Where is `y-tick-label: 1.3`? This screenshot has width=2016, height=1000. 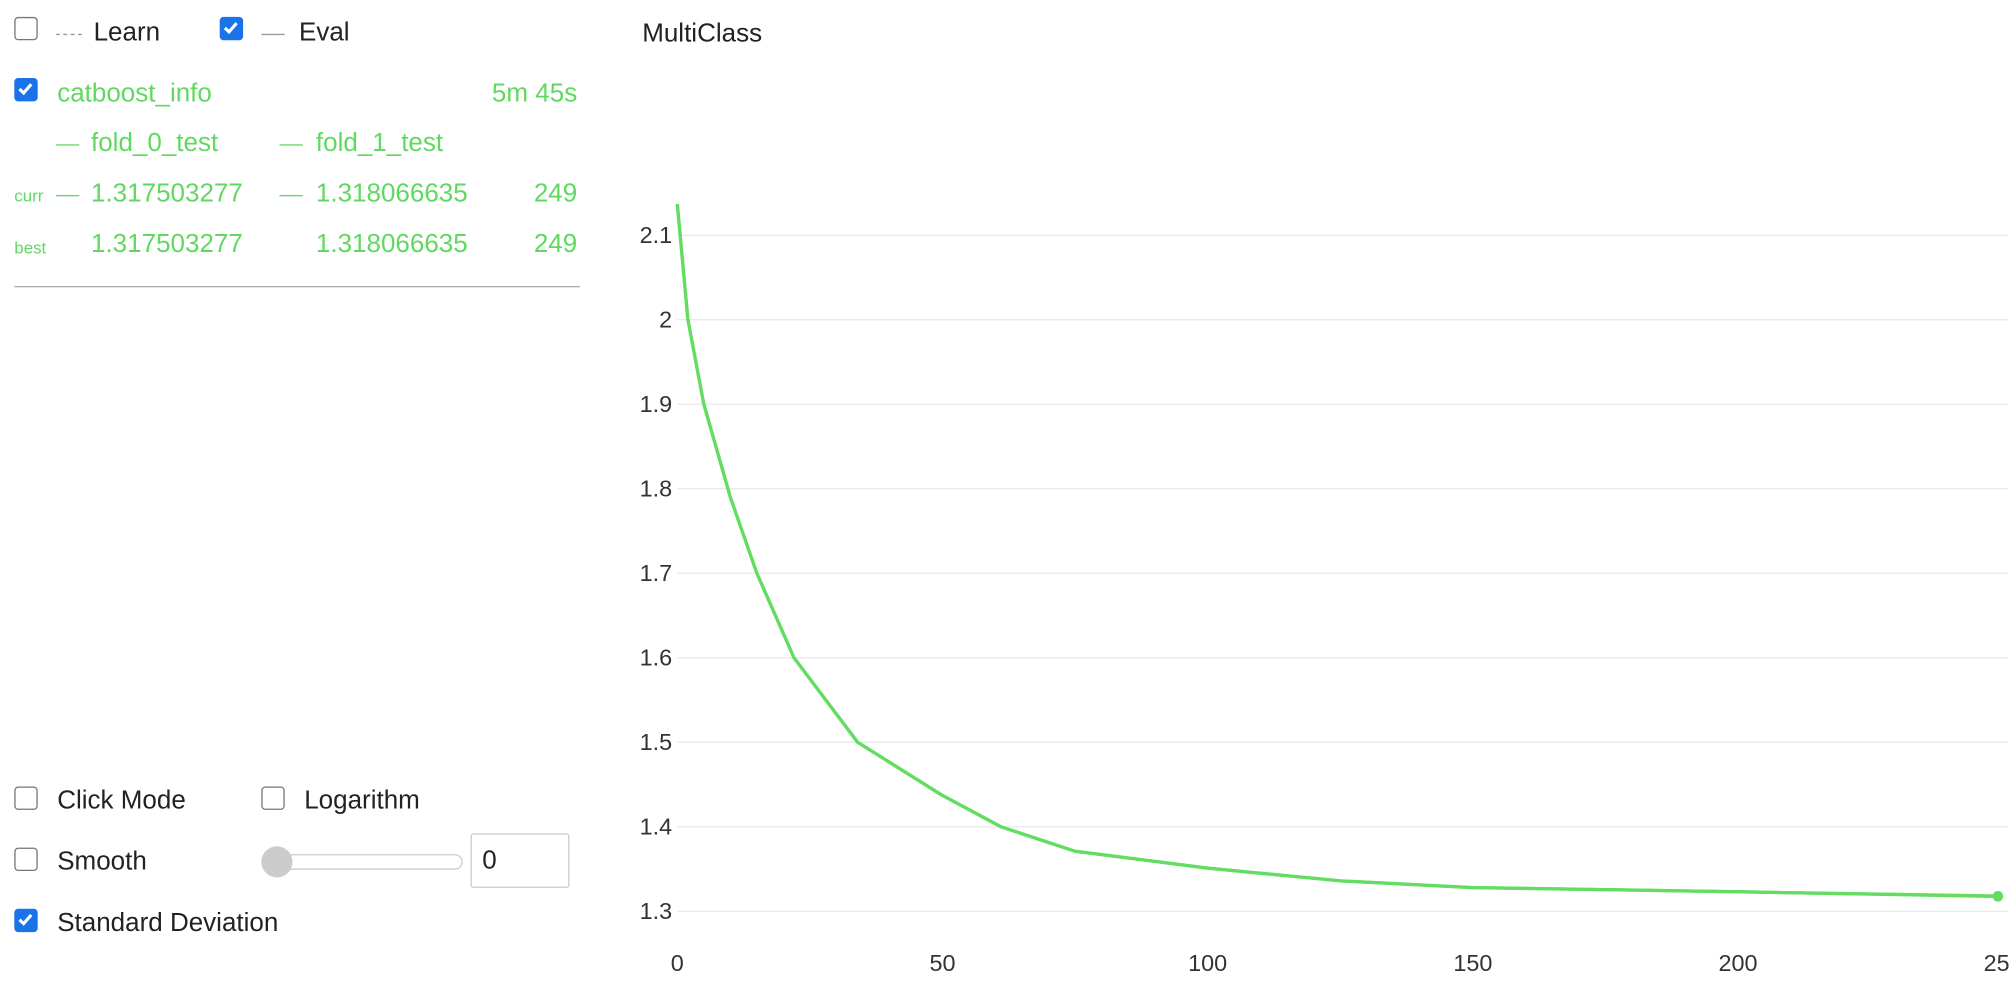
y-tick-label: 1.3 is located at coordinates (656, 911).